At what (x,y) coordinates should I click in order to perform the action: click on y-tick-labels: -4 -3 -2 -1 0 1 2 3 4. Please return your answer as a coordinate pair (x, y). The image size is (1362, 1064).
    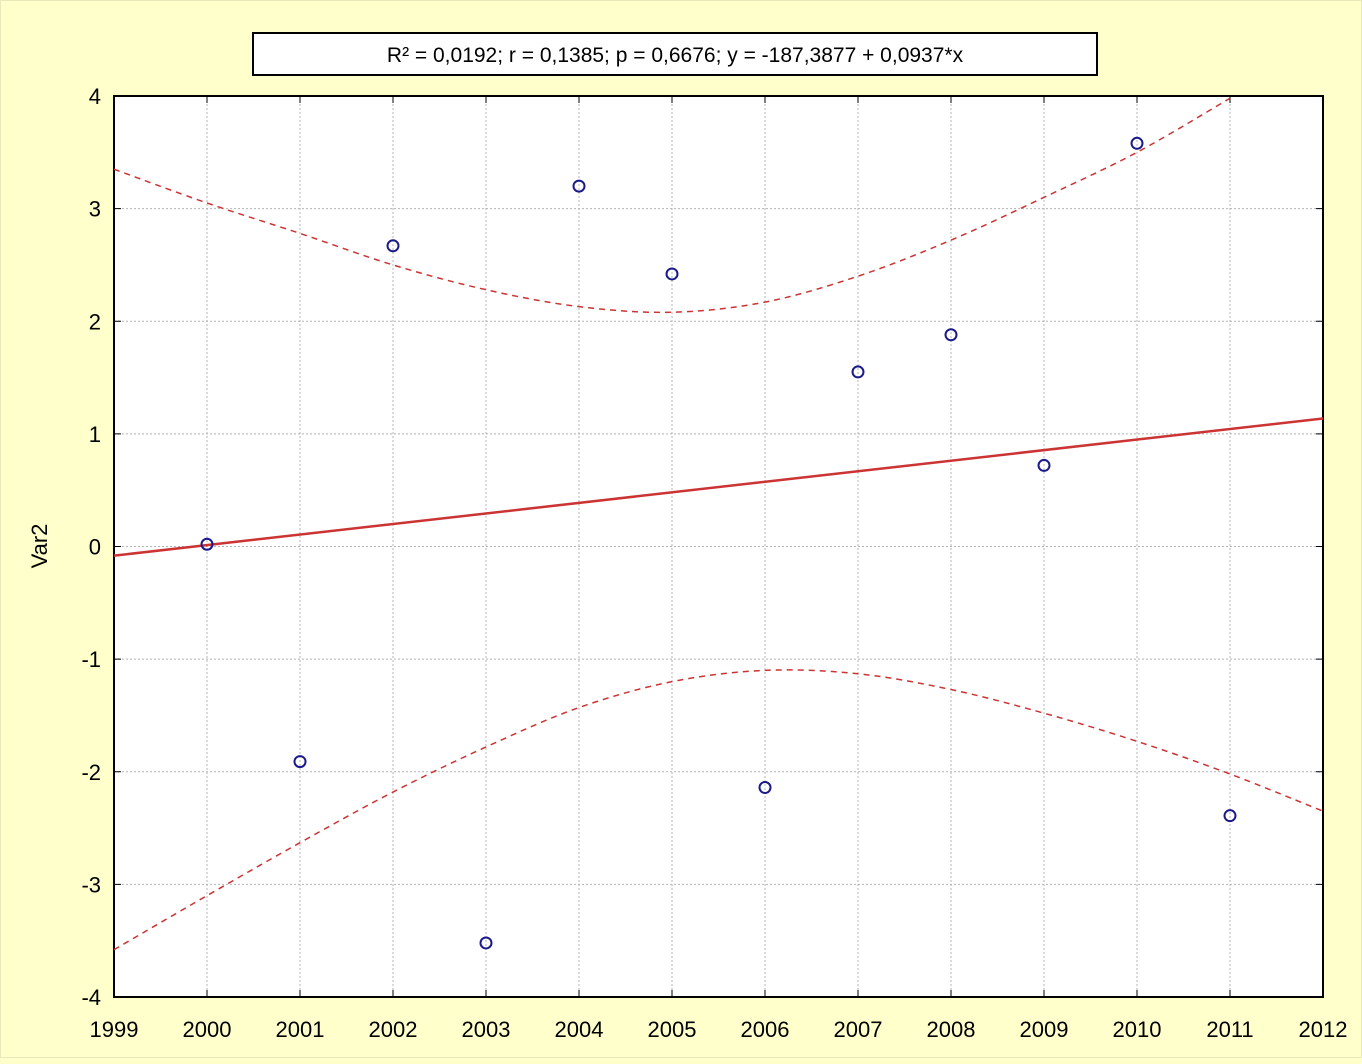
    Looking at the image, I should click on (91, 547).